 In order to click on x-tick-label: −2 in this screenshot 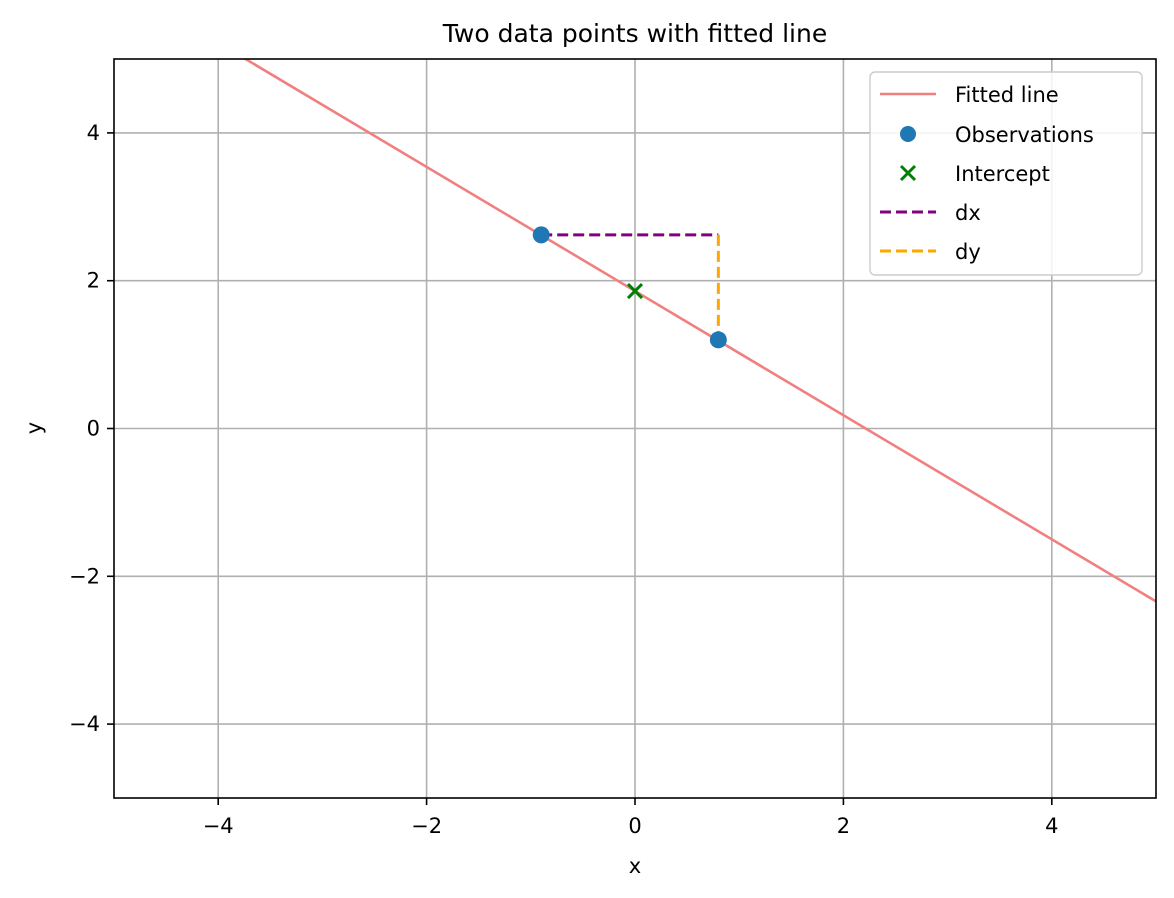, I will do `click(426, 826)`.